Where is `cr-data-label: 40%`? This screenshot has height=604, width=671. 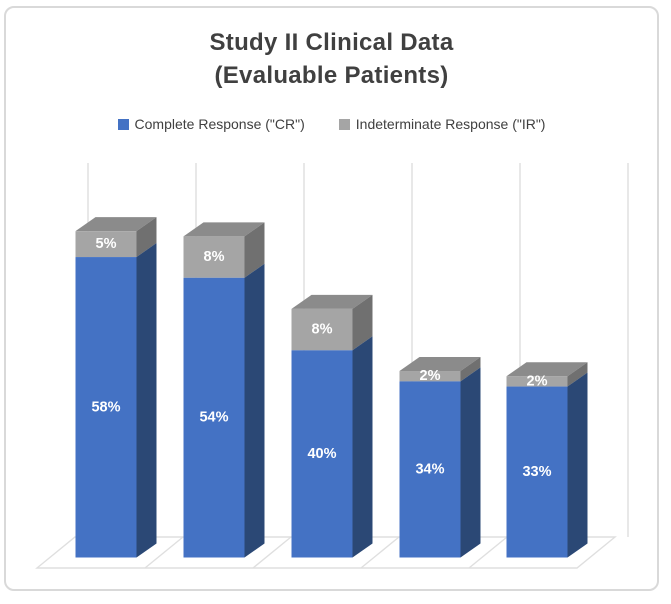
cr-data-label: 40% is located at coordinates (321, 454).